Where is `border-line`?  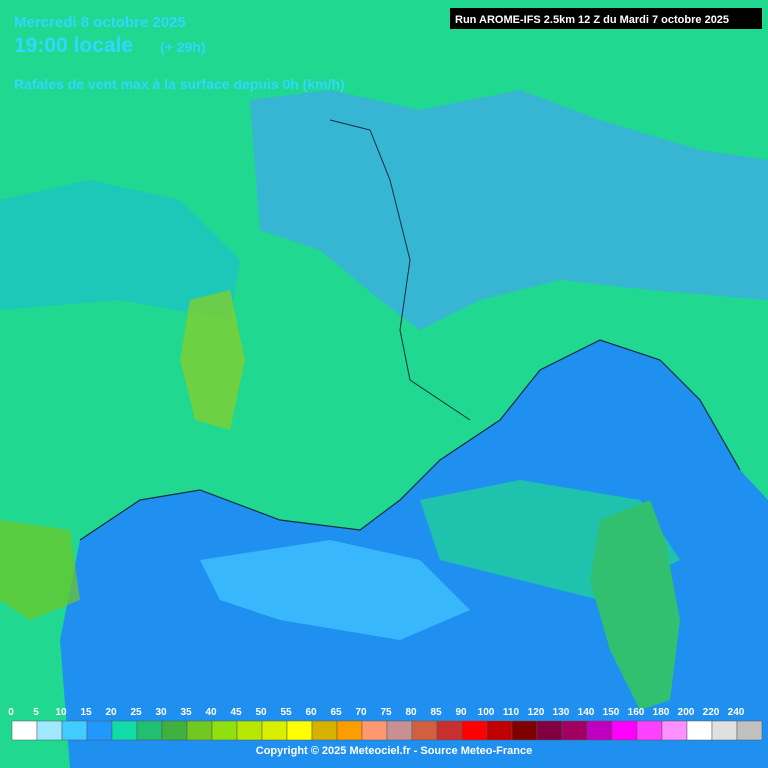
border-line is located at coordinates (400, 270).